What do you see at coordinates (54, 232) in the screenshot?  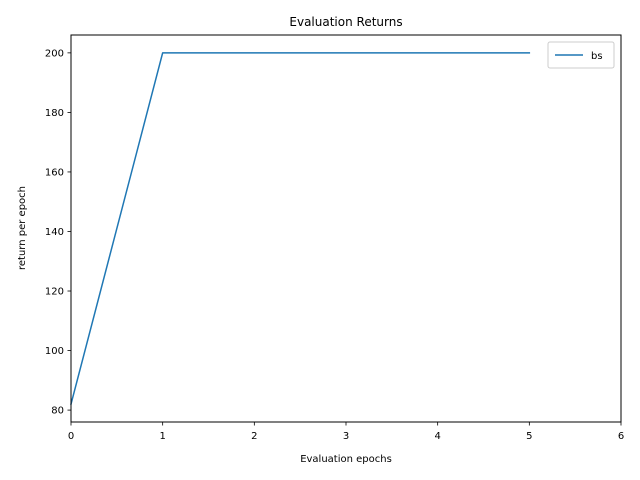 I see `y-tick-label: 140` at bounding box center [54, 232].